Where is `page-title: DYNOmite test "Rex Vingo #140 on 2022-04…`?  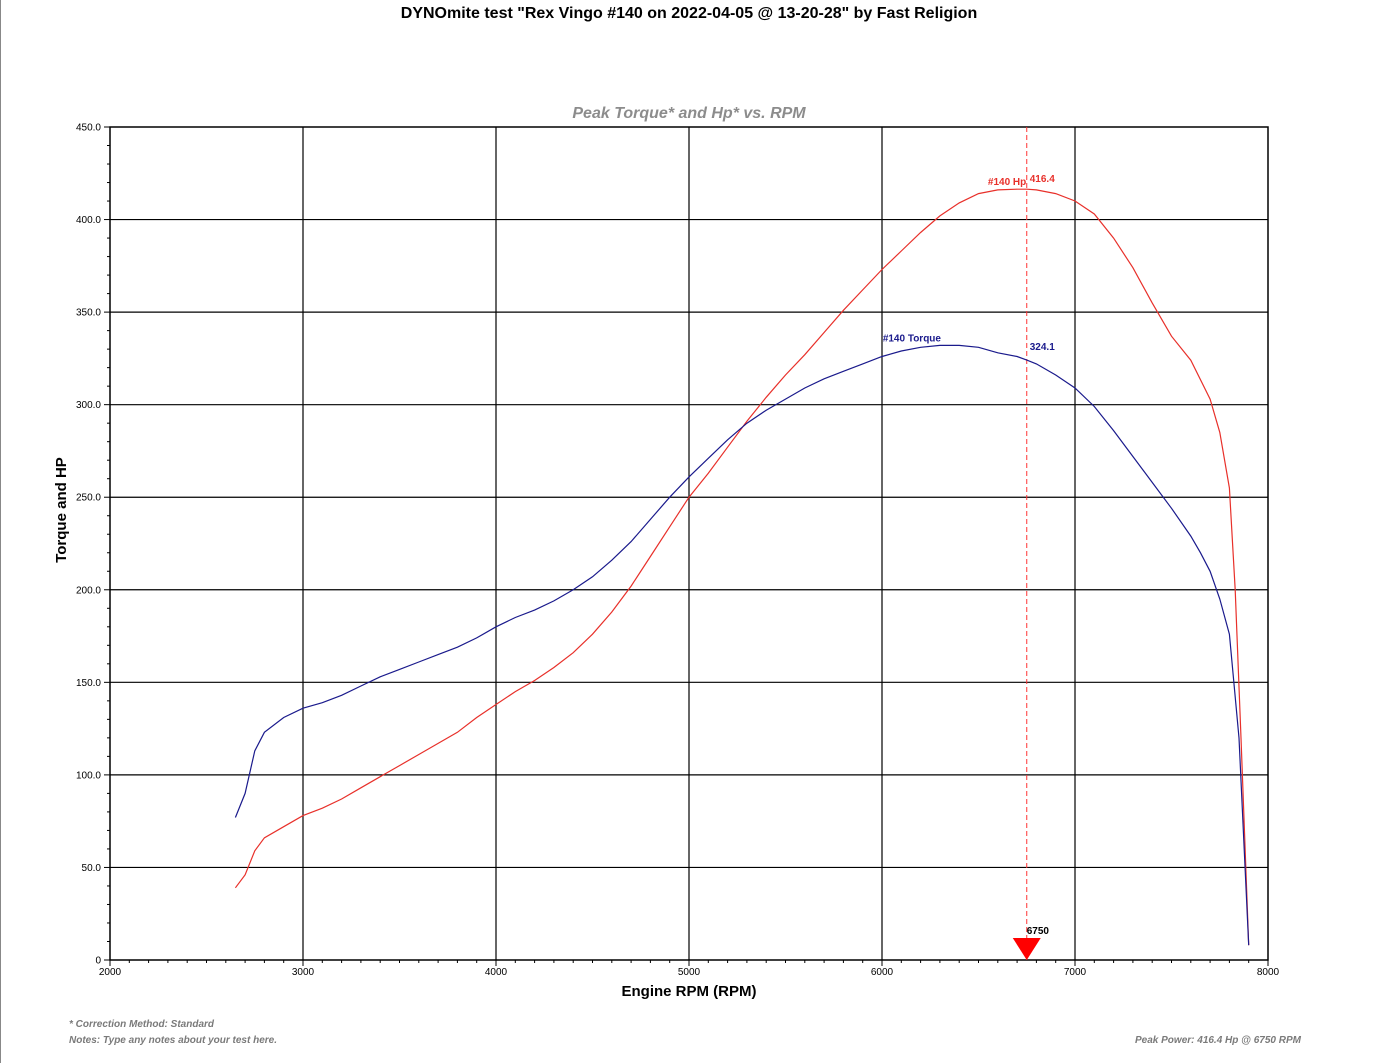
page-title: DYNOmite test "Rex Vingo #140 on 2022-04… is located at coordinates (689, 13).